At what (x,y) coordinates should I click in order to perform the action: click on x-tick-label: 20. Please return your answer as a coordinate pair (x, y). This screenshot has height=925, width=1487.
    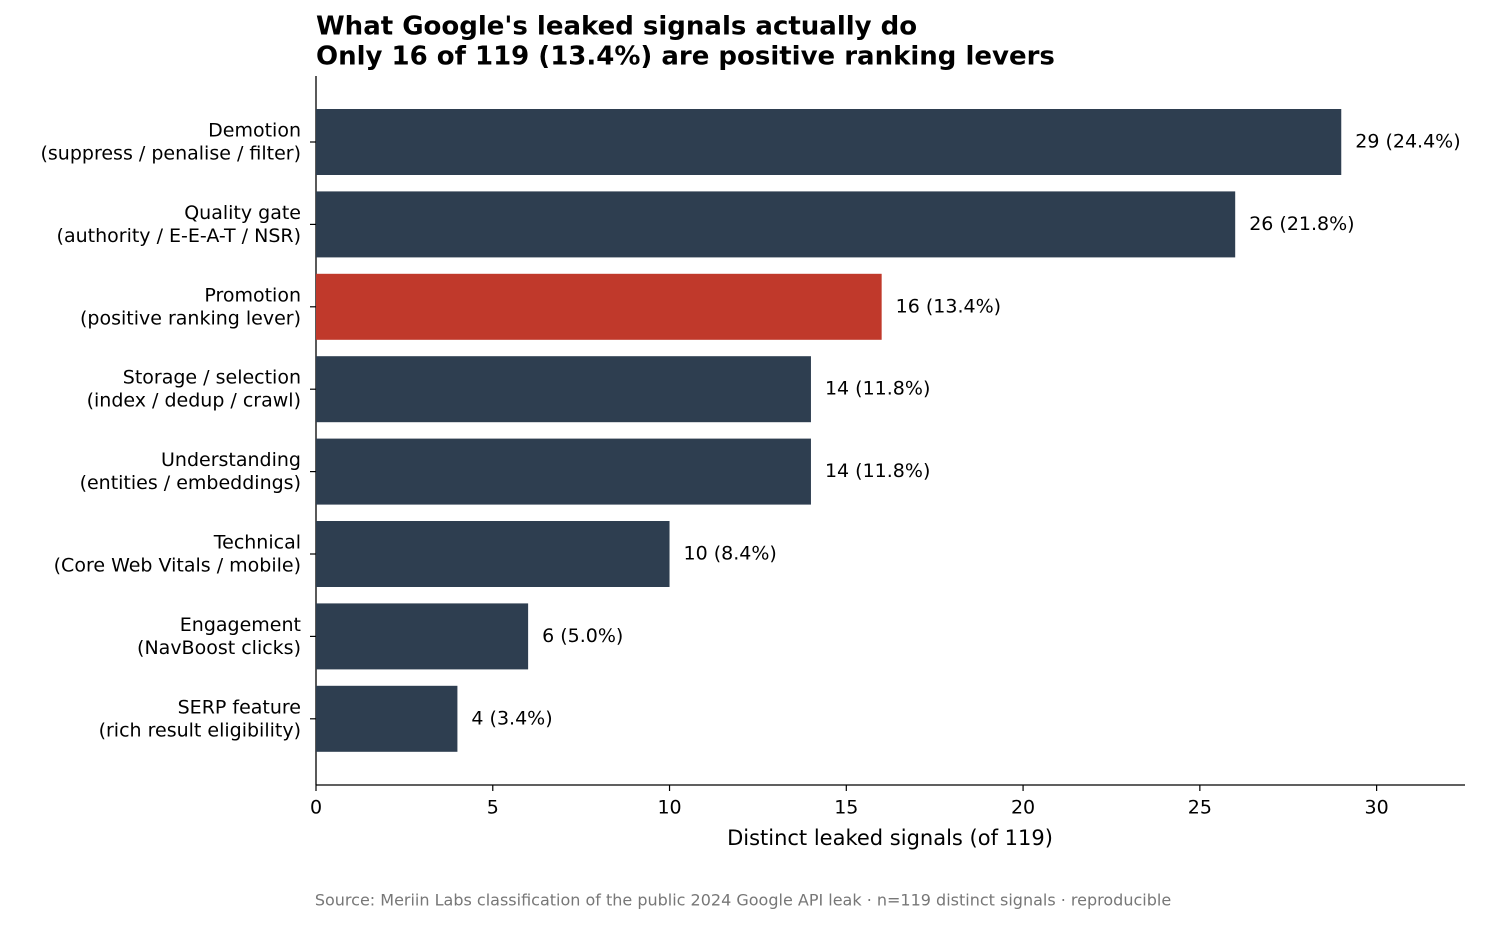
    Looking at the image, I should click on (1023, 808).